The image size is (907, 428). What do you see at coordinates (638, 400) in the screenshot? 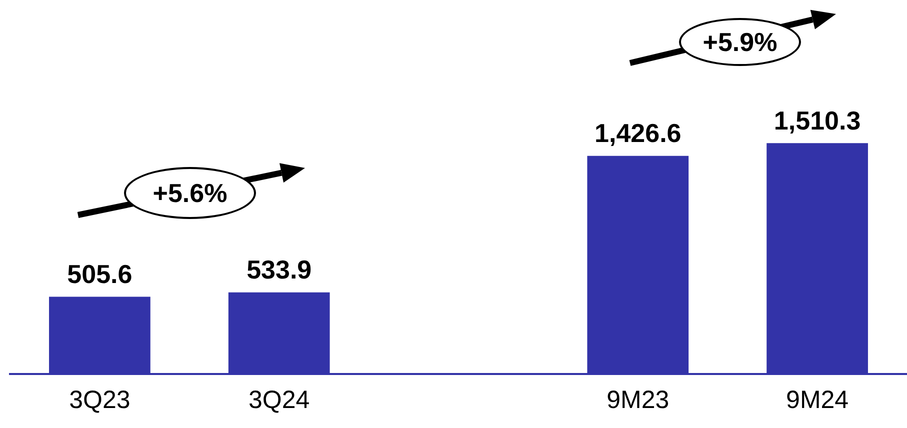
I see `x-tick-label: 9M23` at bounding box center [638, 400].